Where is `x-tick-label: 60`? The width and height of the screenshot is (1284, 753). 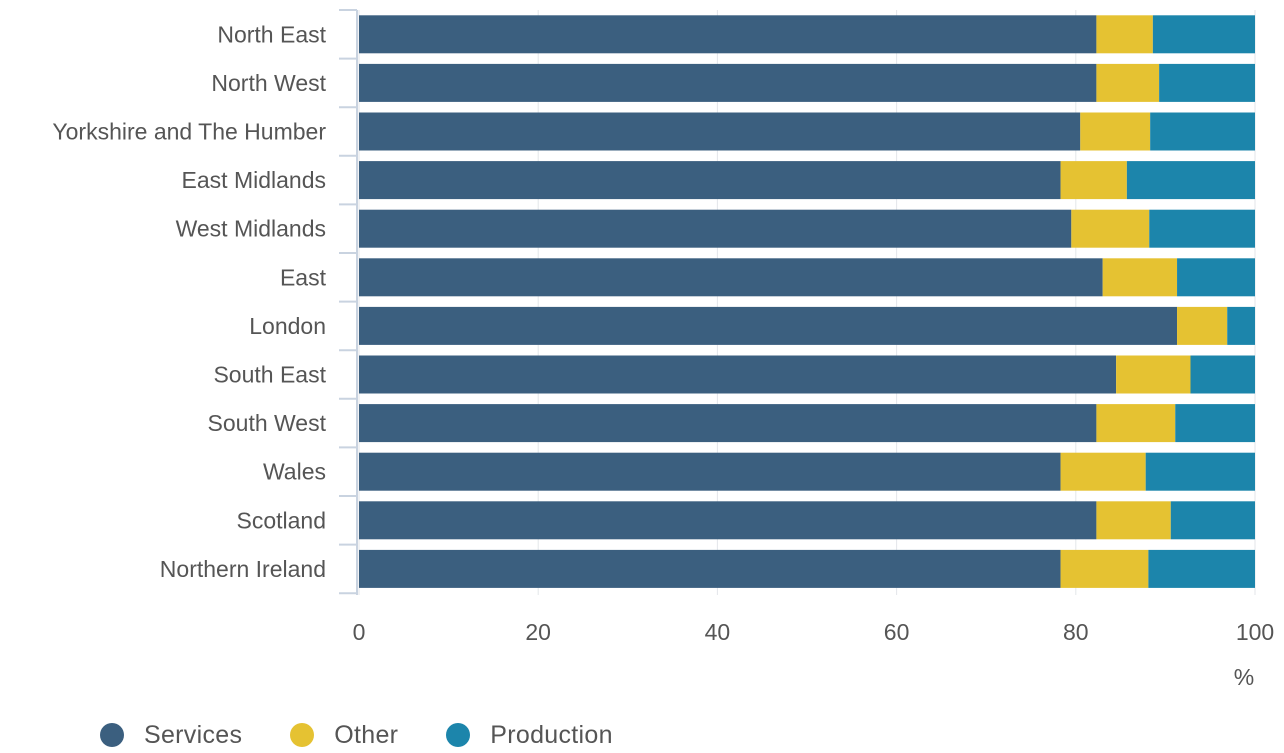
x-tick-label: 60 is located at coordinates (897, 632).